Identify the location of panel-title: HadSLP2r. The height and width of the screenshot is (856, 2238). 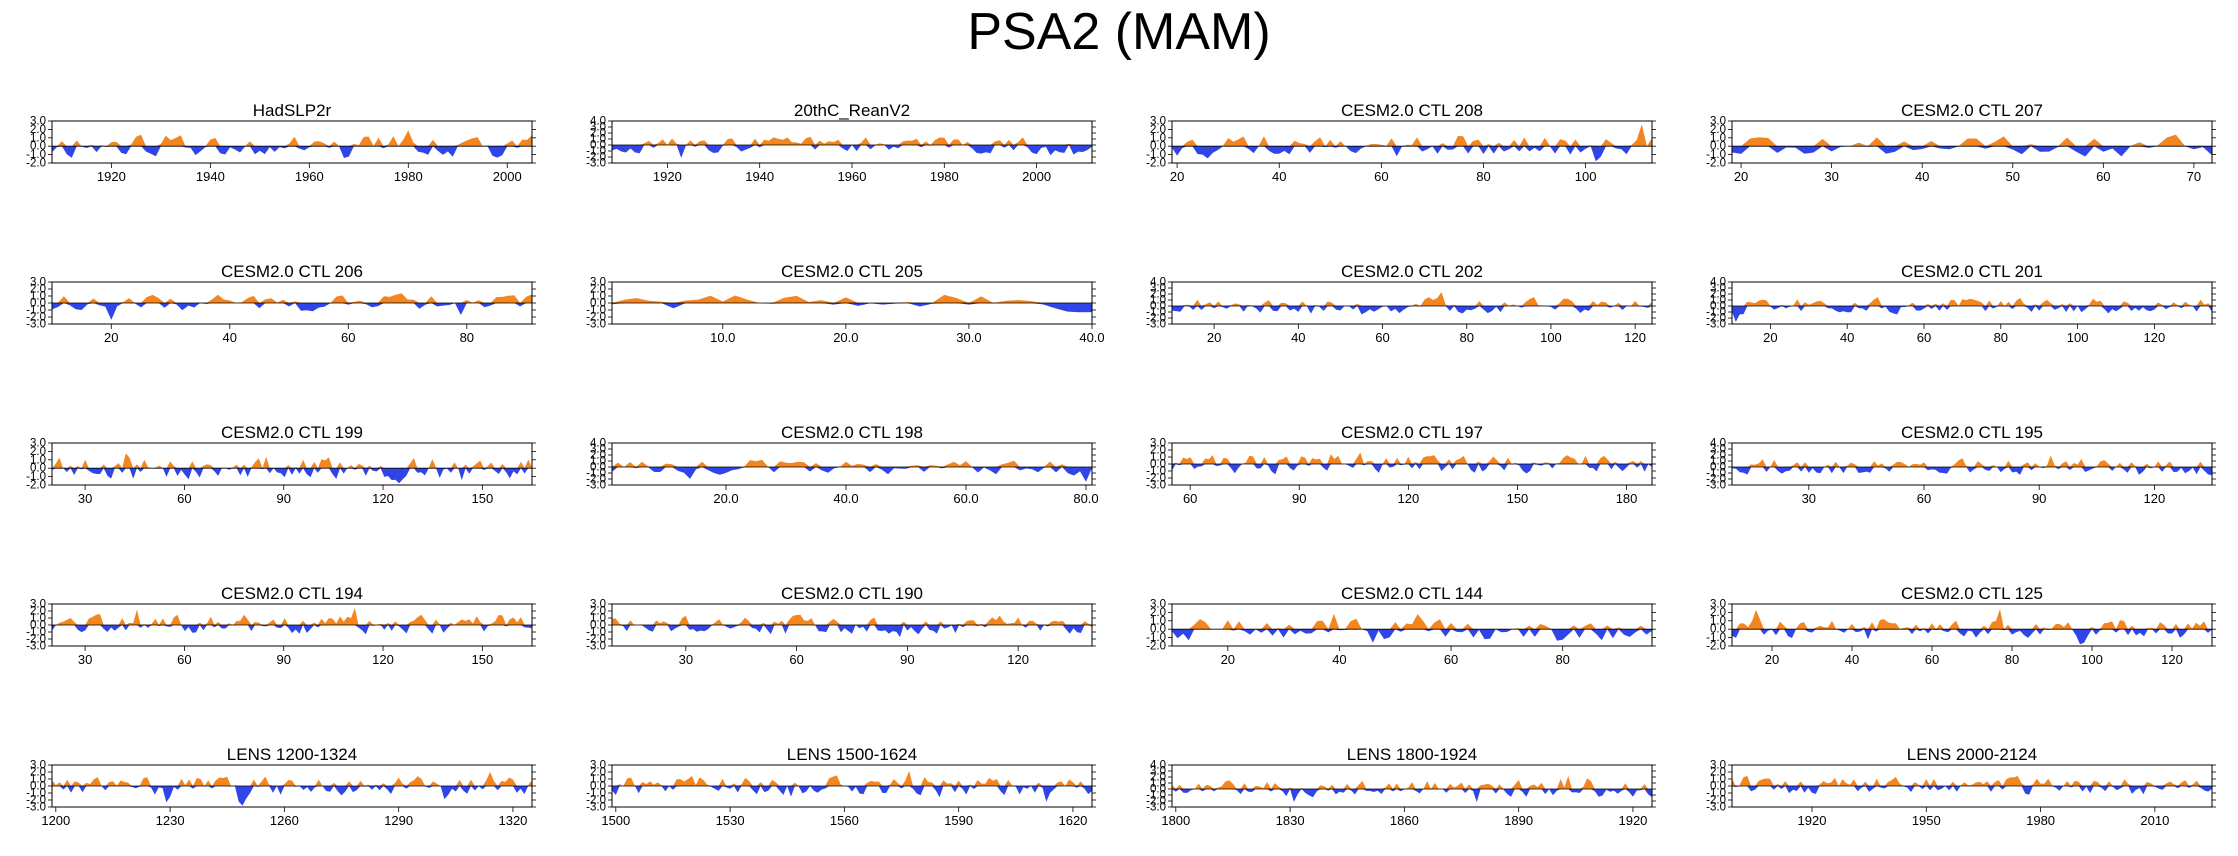
(292, 110).